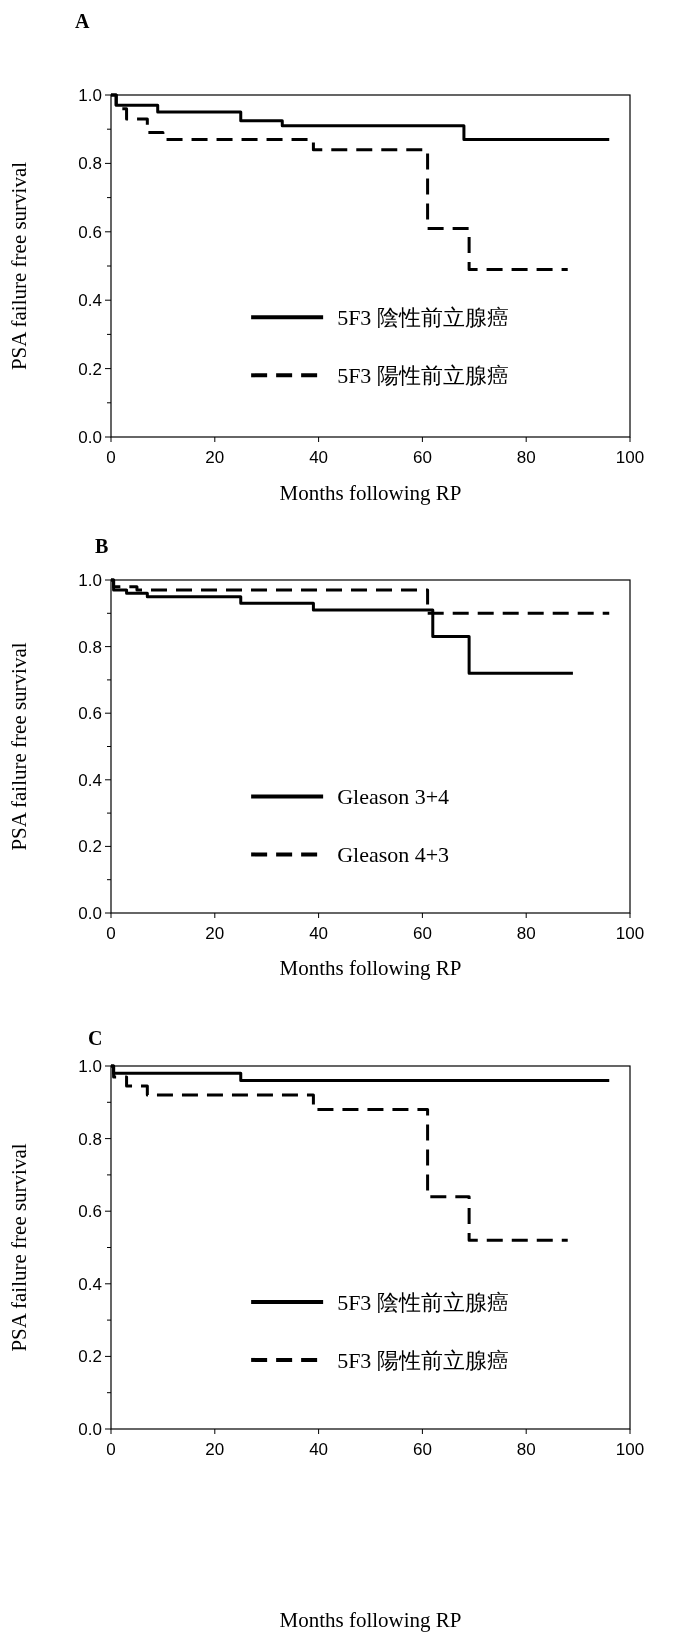  What do you see at coordinates (102, 546) in the screenshot?
I see `chart-title: B` at bounding box center [102, 546].